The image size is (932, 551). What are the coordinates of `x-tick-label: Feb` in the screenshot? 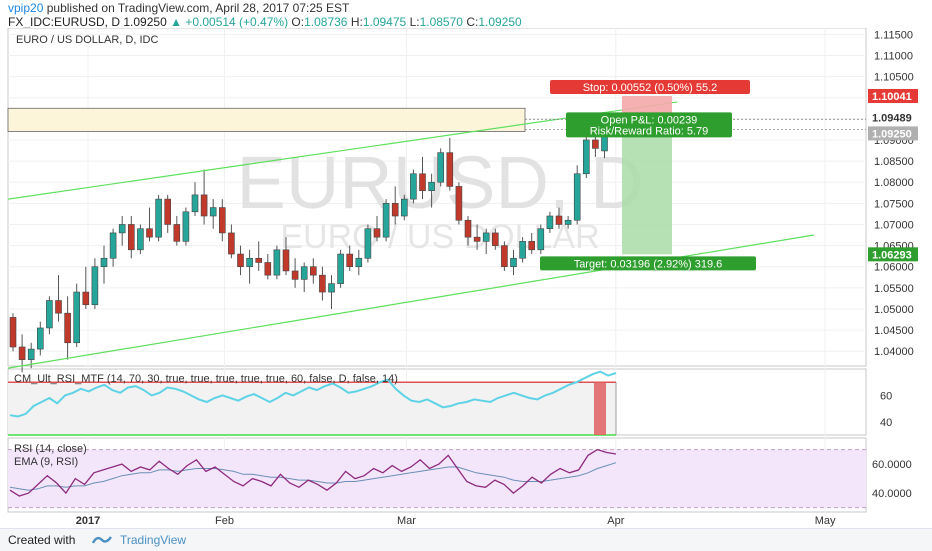 It's located at (224, 521).